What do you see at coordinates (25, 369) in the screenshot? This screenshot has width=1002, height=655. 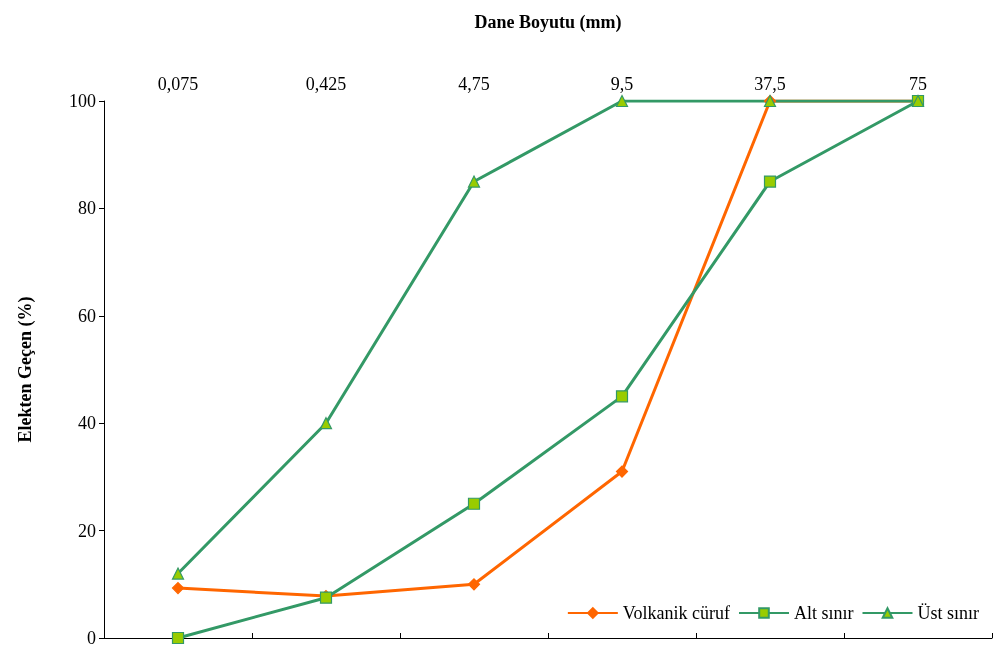 I see `y-axis-title: Elekten Geçen (%)` at bounding box center [25, 369].